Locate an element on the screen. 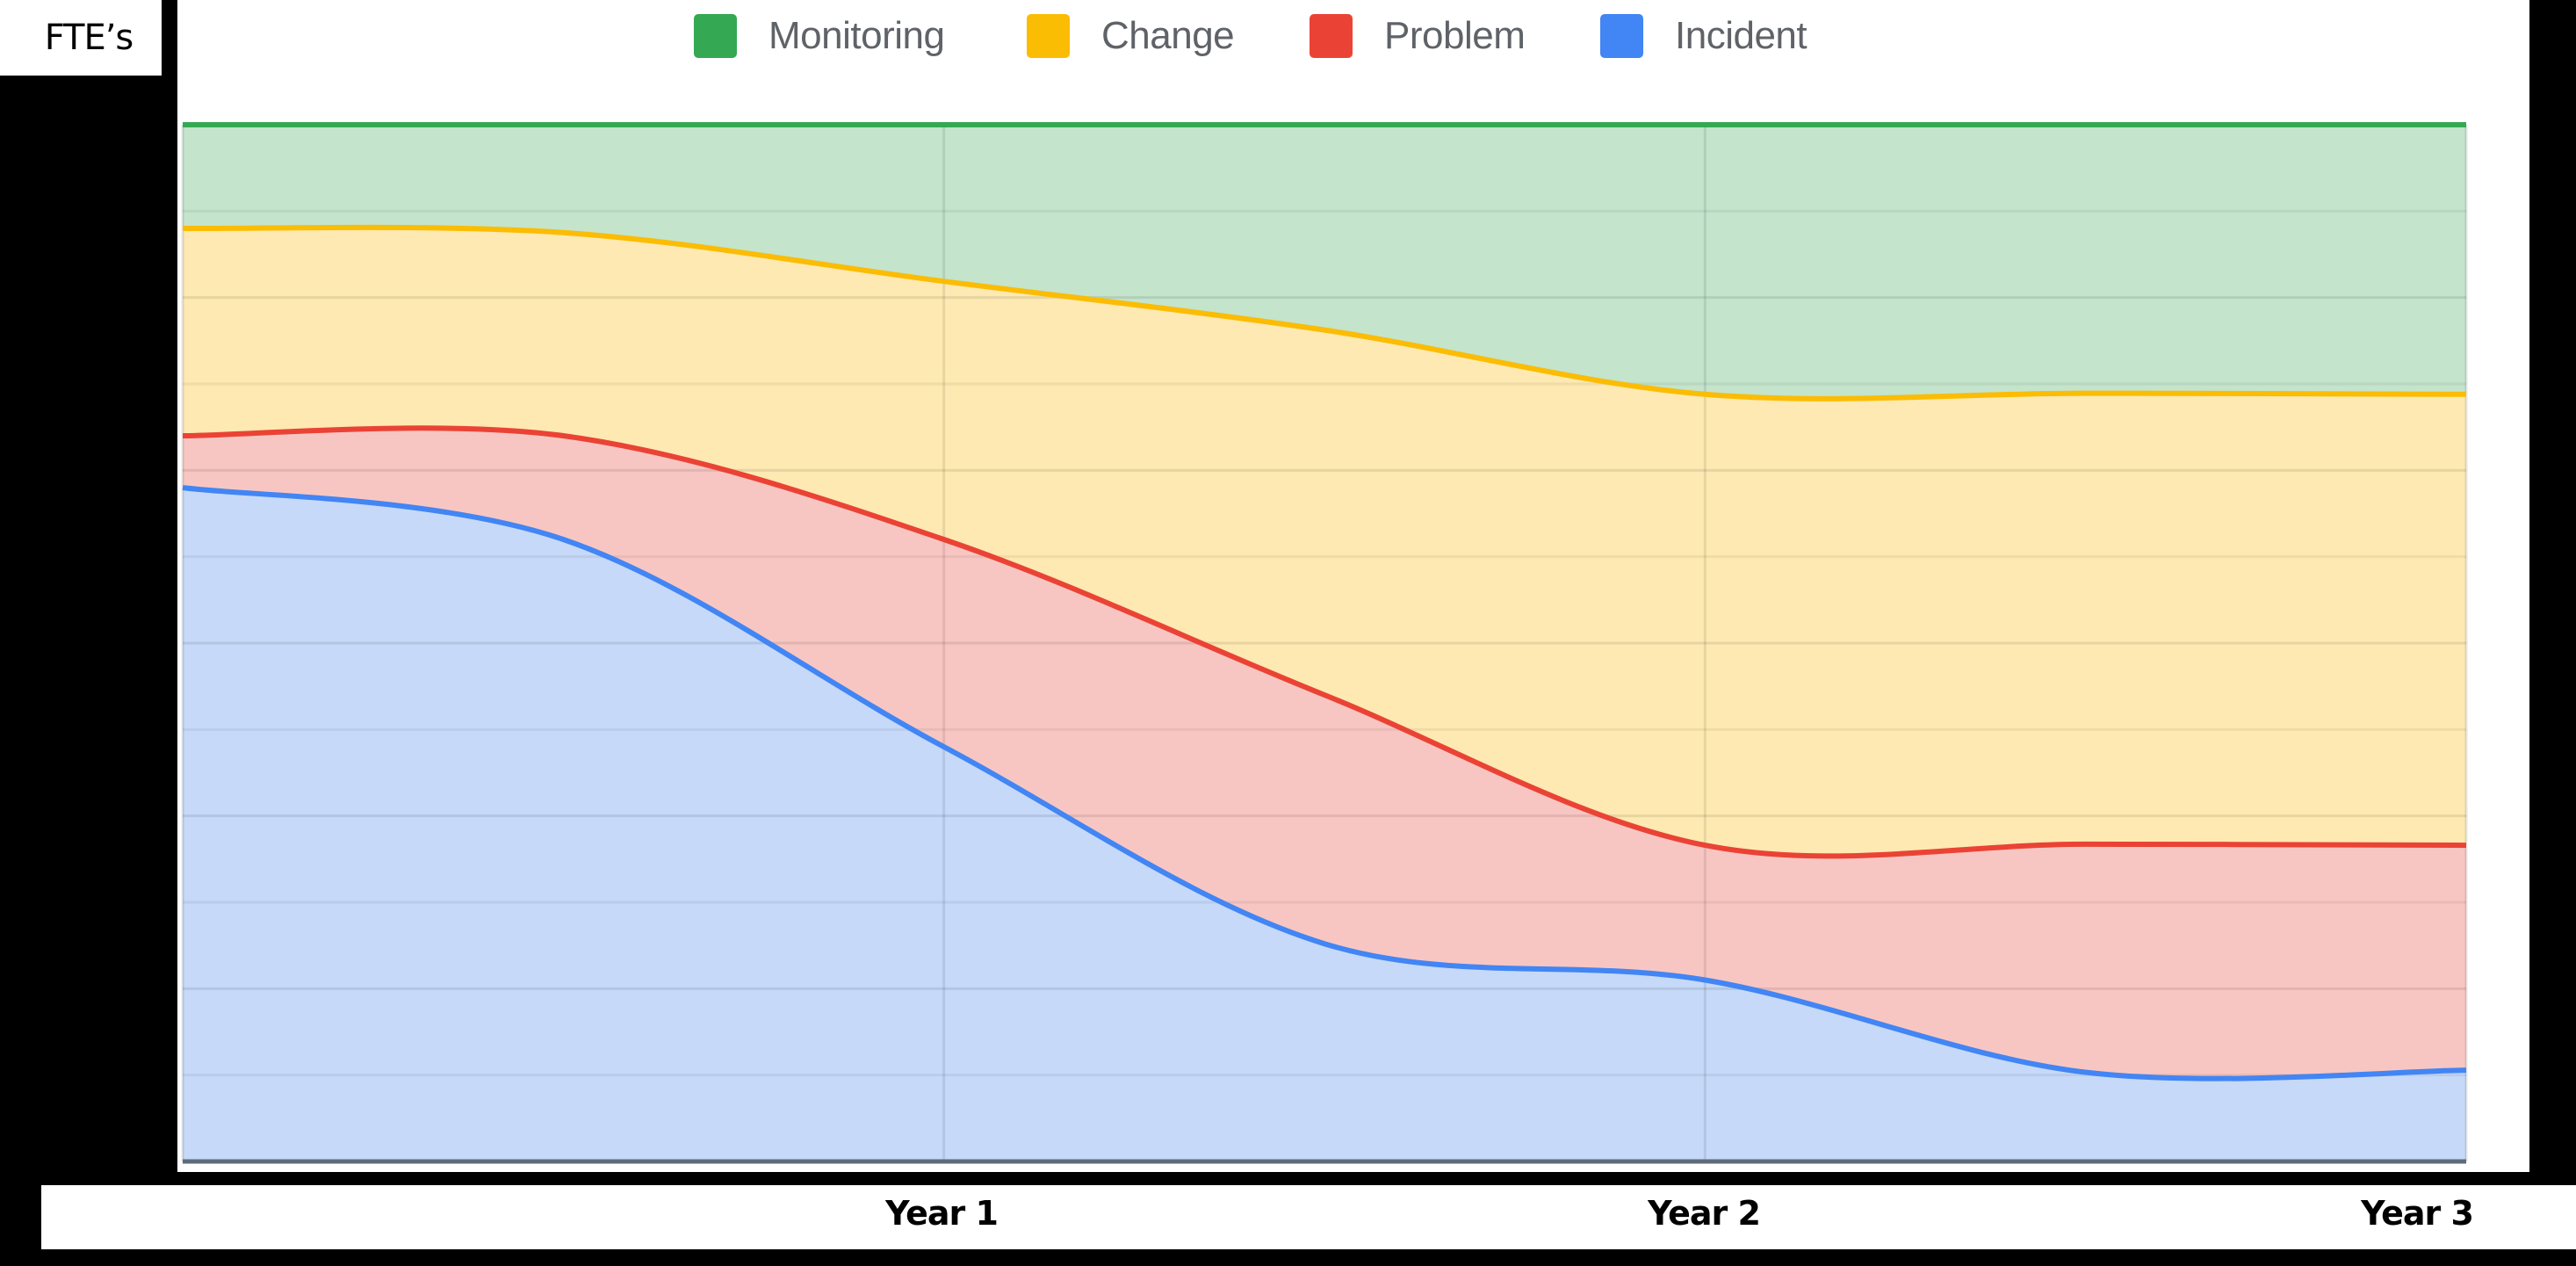  legend-label: Incident is located at coordinates (1741, 35).